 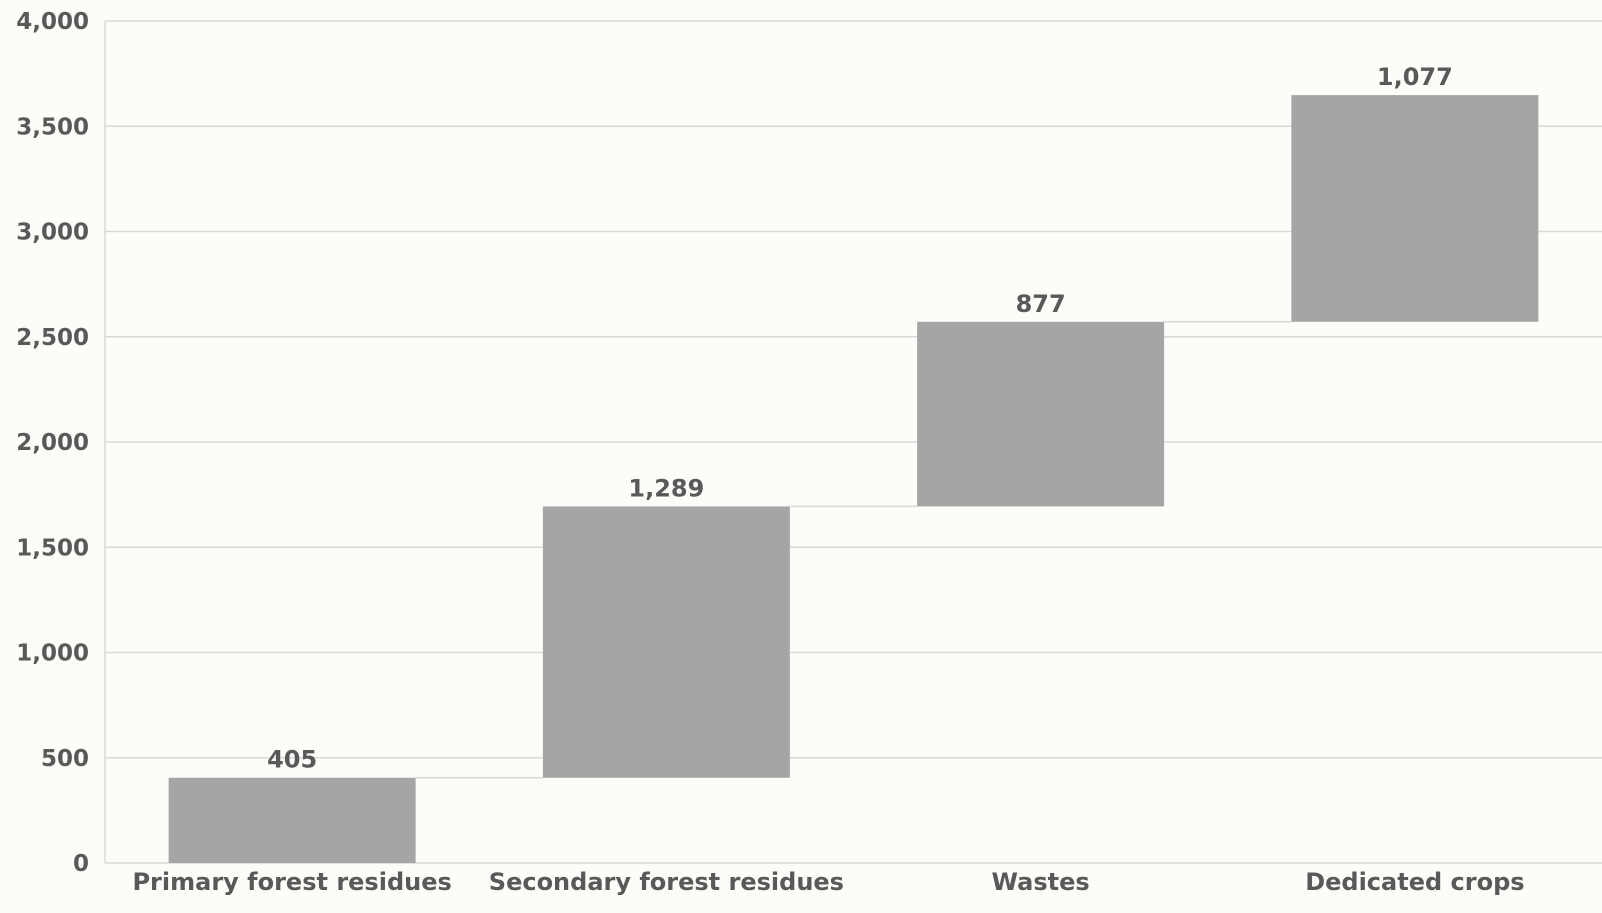 What do you see at coordinates (291, 882) in the screenshot?
I see `category-label: Primary forest residues` at bounding box center [291, 882].